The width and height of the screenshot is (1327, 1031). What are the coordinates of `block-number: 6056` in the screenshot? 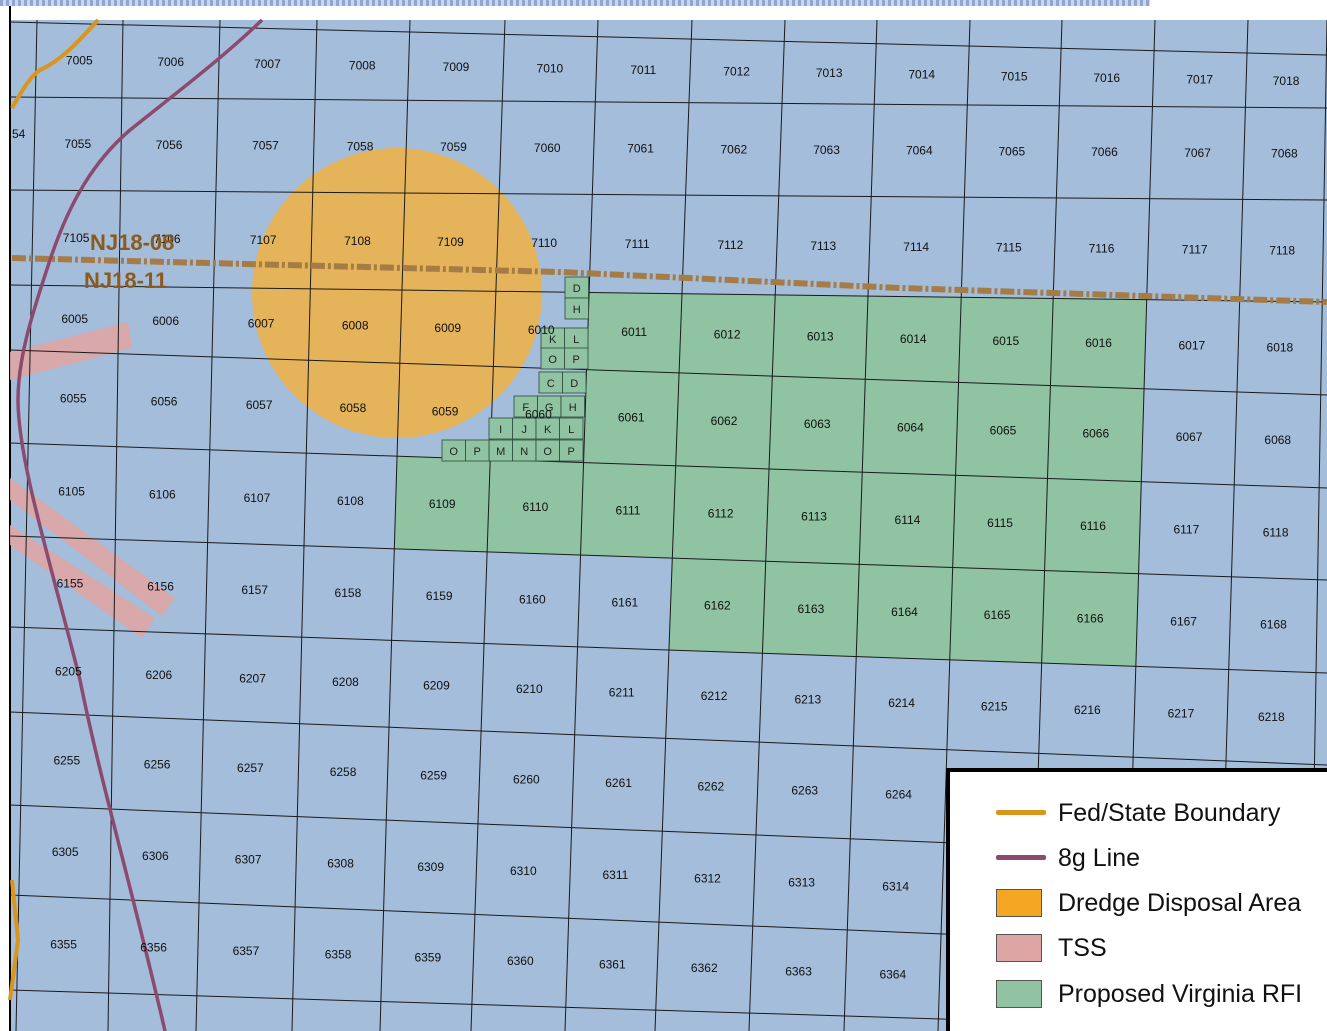 It's located at (164, 402).